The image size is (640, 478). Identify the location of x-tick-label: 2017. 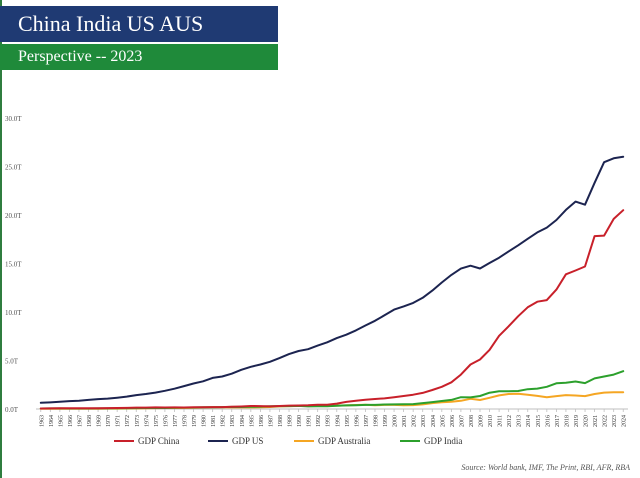
(558, 421).